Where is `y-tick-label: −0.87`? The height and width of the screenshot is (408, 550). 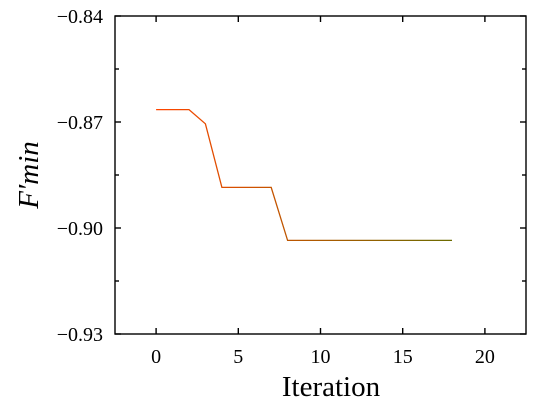 y-tick-label: −0.87 is located at coordinates (80, 123).